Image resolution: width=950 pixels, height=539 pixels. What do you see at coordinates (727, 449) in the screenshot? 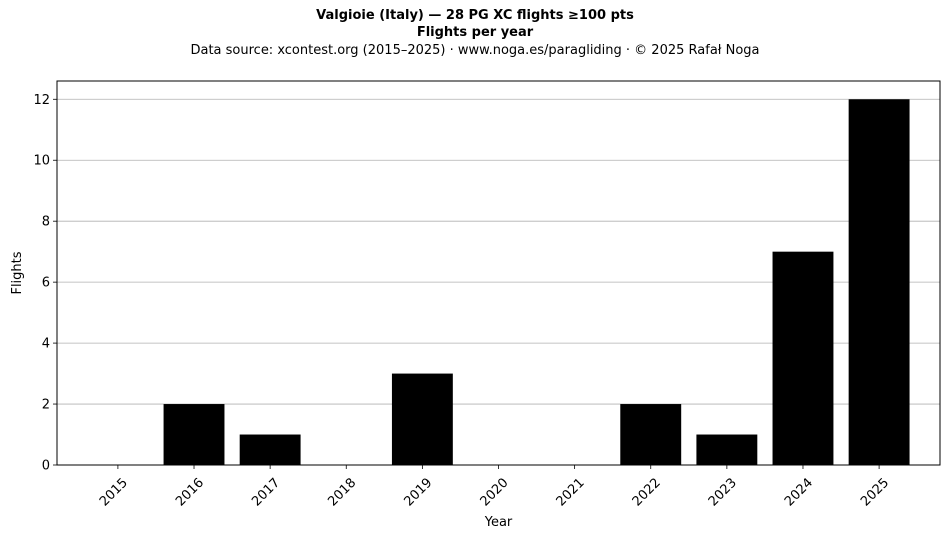
I see `bar-2023` at bounding box center [727, 449].